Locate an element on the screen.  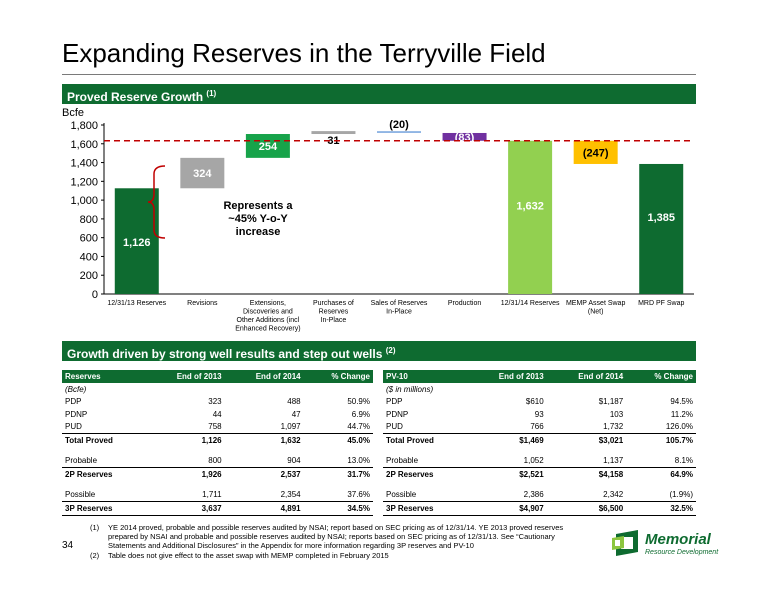
x-tick-label: Extensions, is located at coordinates (268, 303).